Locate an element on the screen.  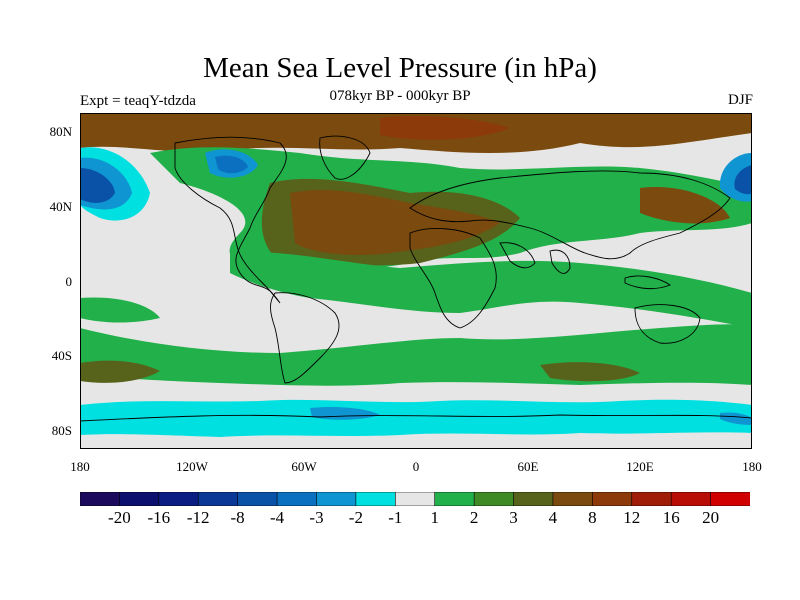
antarctic-low-band is located at coordinates (416, 418).